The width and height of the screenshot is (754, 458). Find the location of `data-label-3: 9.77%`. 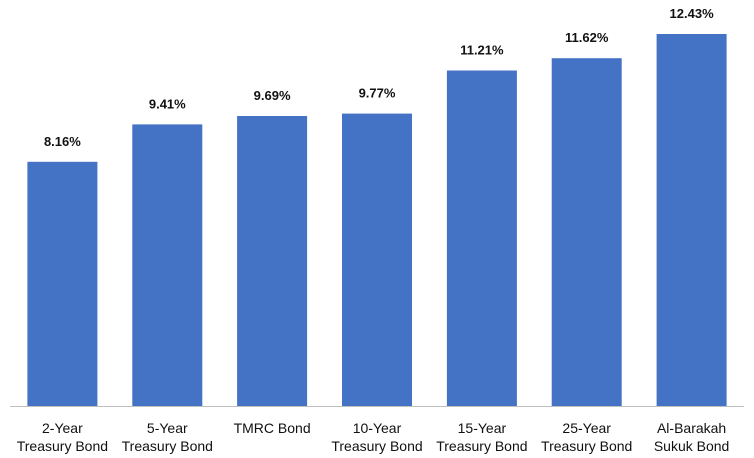

data-label-3: 9.77% is located at coordinates (377, 93).